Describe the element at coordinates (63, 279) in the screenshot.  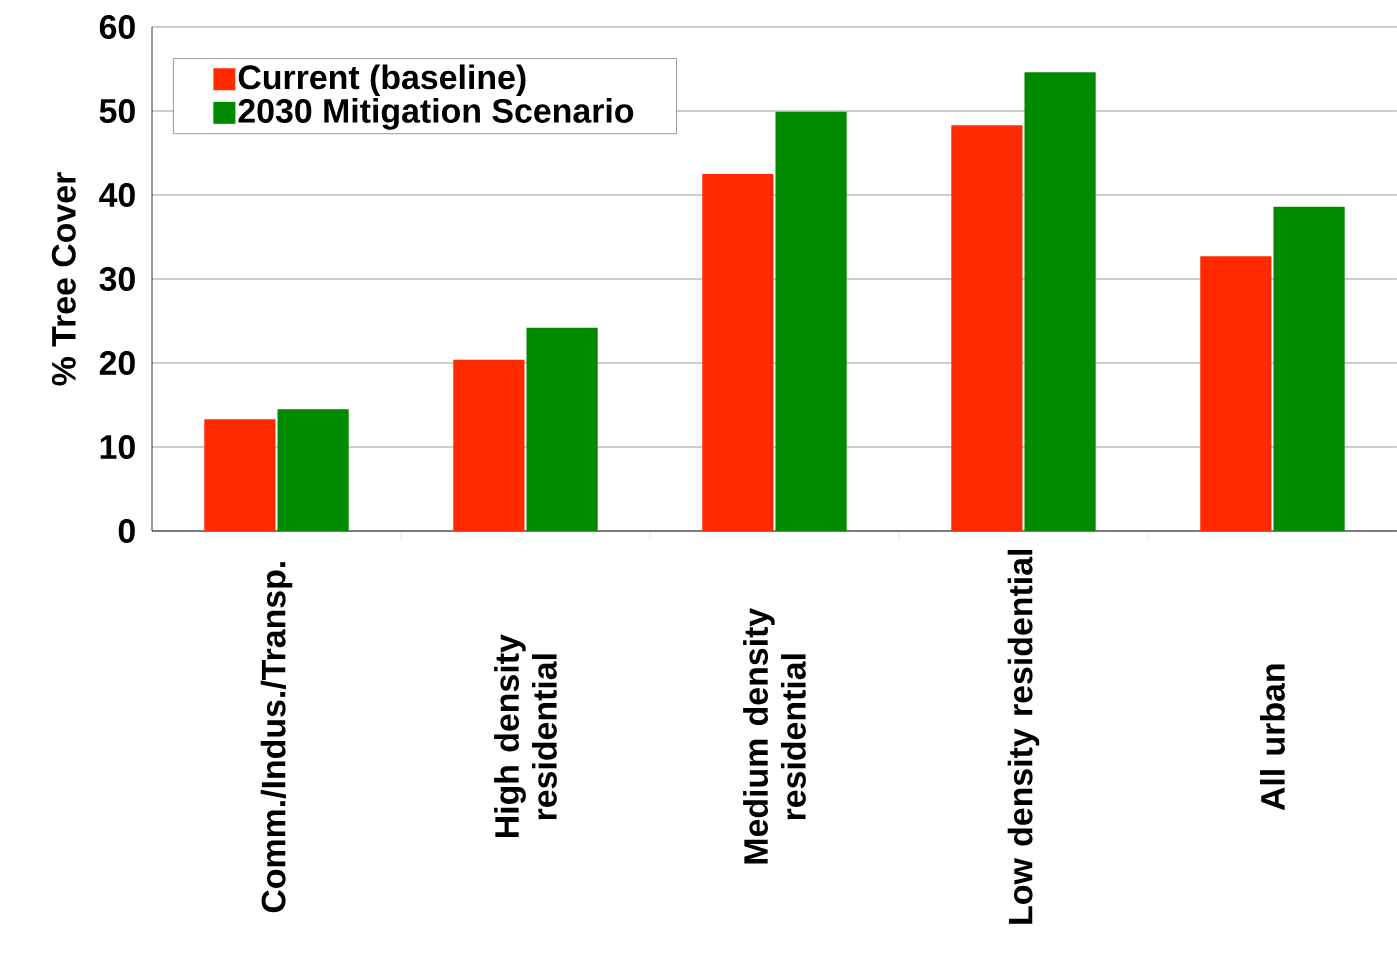
I see `y-axis-title: % Tree Cover` at that location.